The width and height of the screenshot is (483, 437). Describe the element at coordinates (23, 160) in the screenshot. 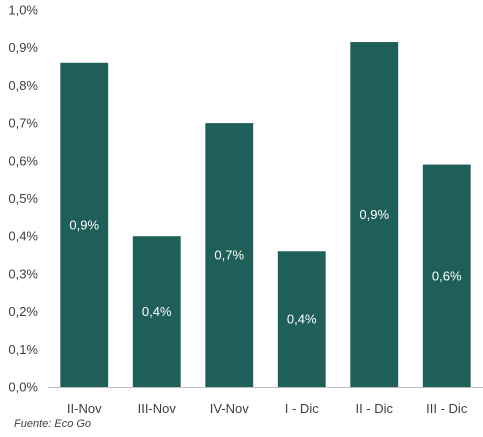

I see `y-tick-label: 0,6%` at that location.